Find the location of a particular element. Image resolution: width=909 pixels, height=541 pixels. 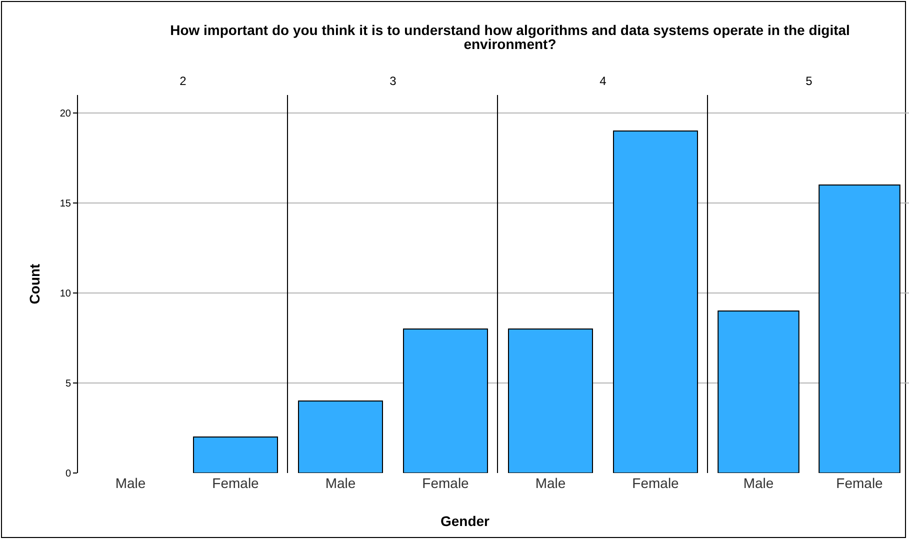

x-axis-title: Gender is located at coordinates (464, 521).